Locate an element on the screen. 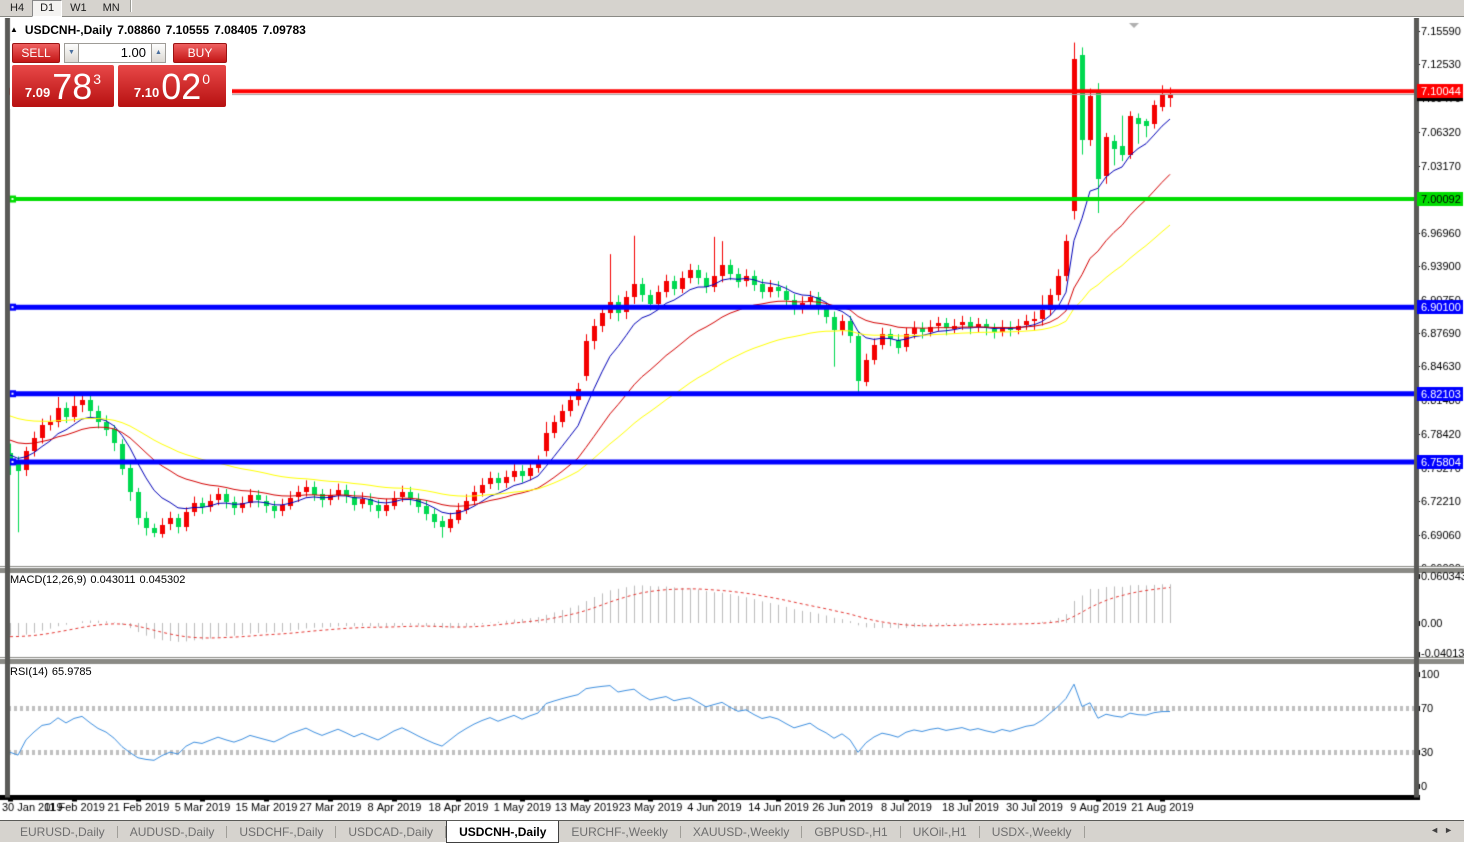 This screenshot has width=1464, height=843. ohlc-low: 7.08405 is located at coordinates (236, 30).